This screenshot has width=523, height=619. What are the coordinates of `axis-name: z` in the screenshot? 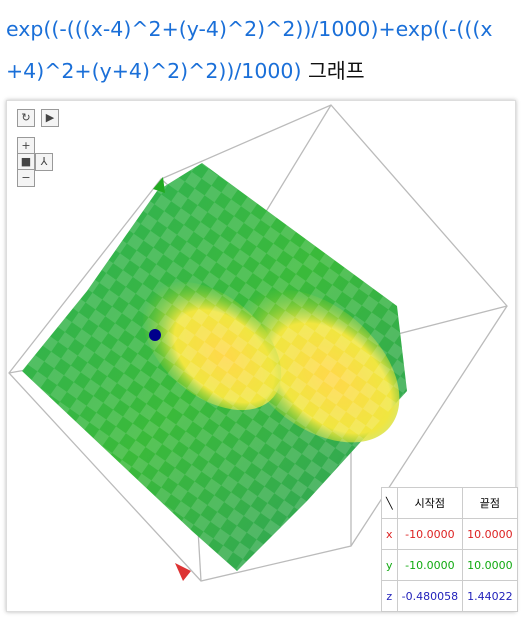 It's located at (389, 596).